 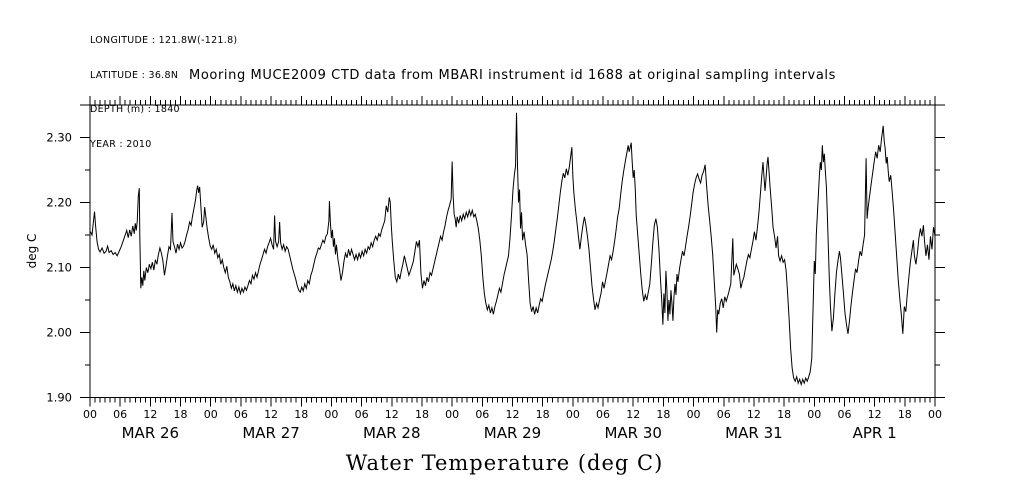 I want to click on bottom-axis-title: Water Temperature (deg C), so click(x=504, y=463).